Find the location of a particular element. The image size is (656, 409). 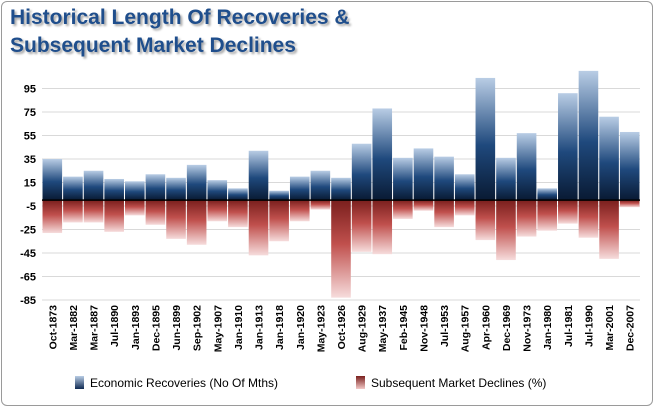

y-tick-label: 75 is located at coordinates (30, 113).